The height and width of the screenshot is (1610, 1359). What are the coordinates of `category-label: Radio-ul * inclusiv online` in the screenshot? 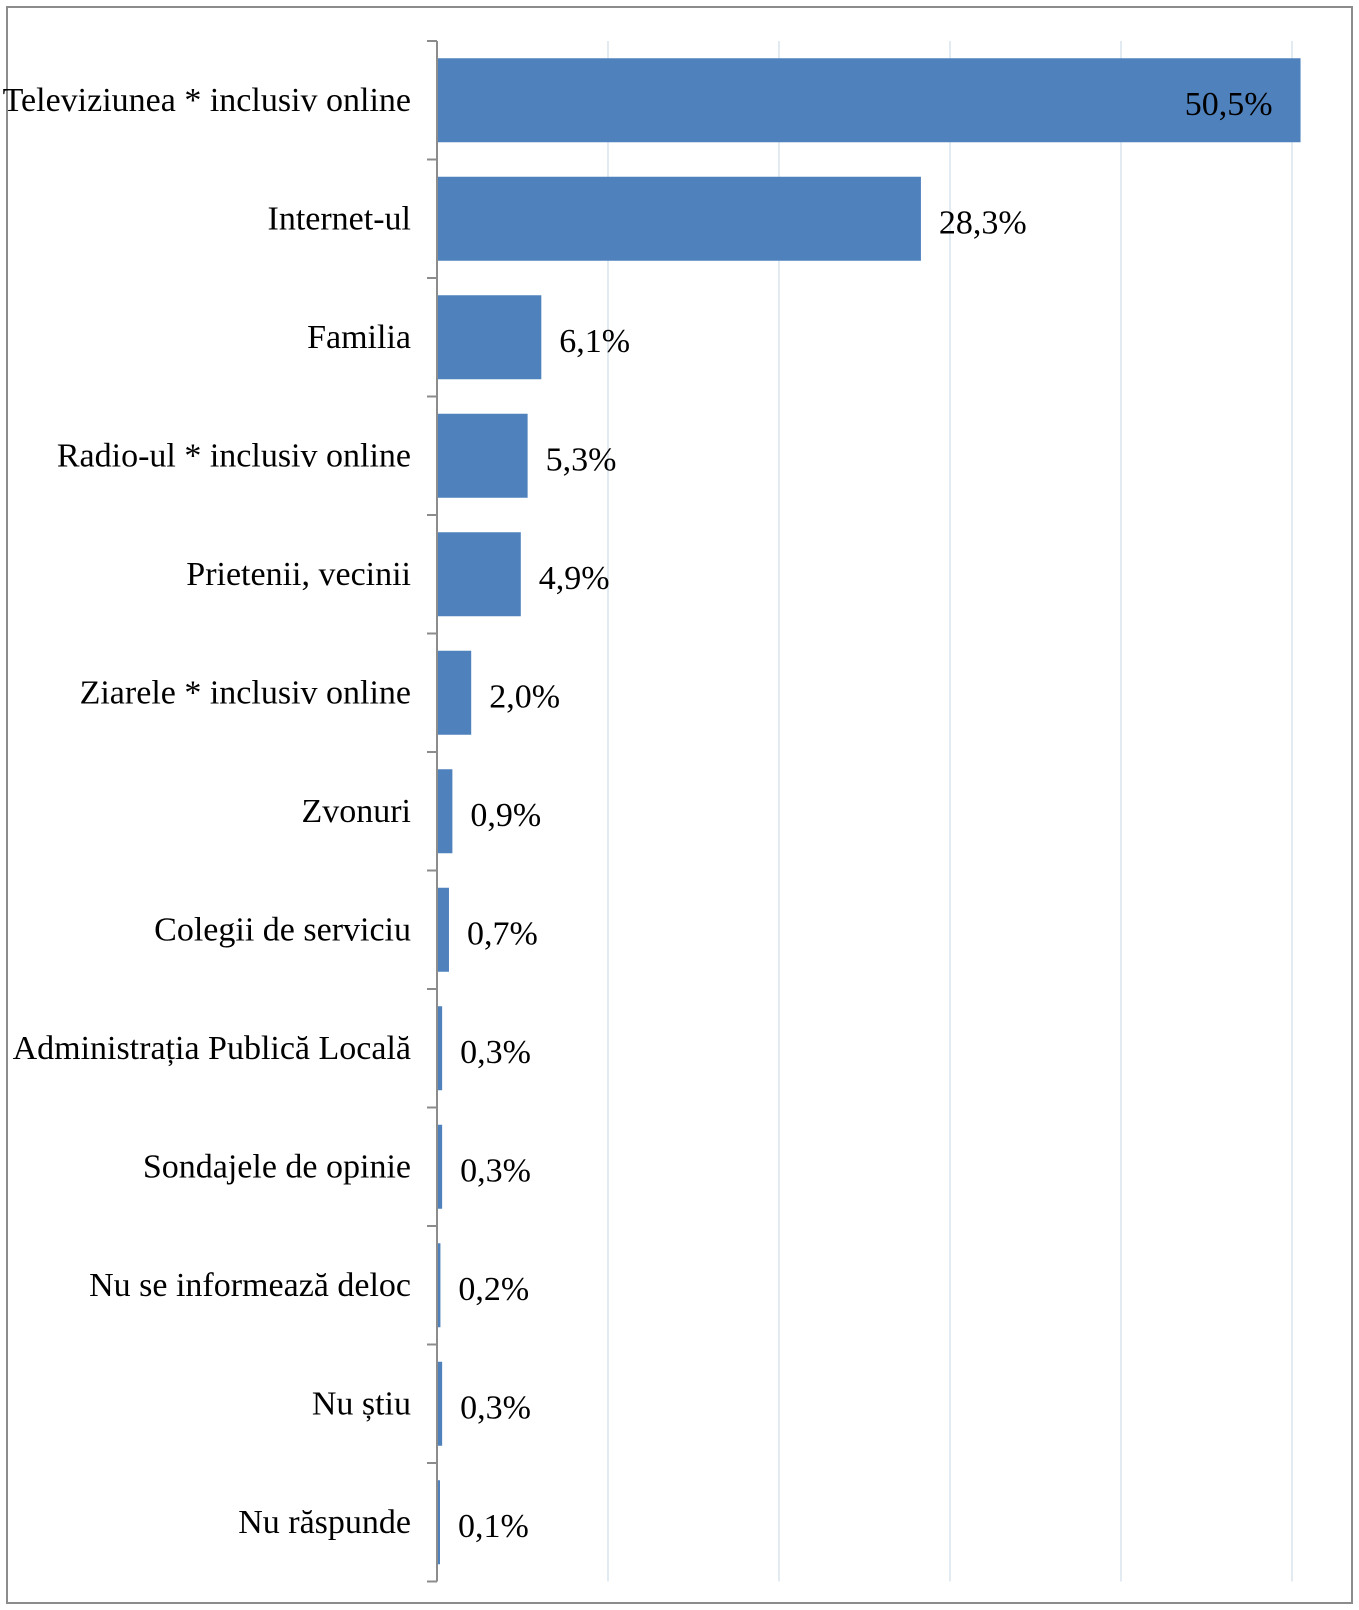 It's located at (234, 455).